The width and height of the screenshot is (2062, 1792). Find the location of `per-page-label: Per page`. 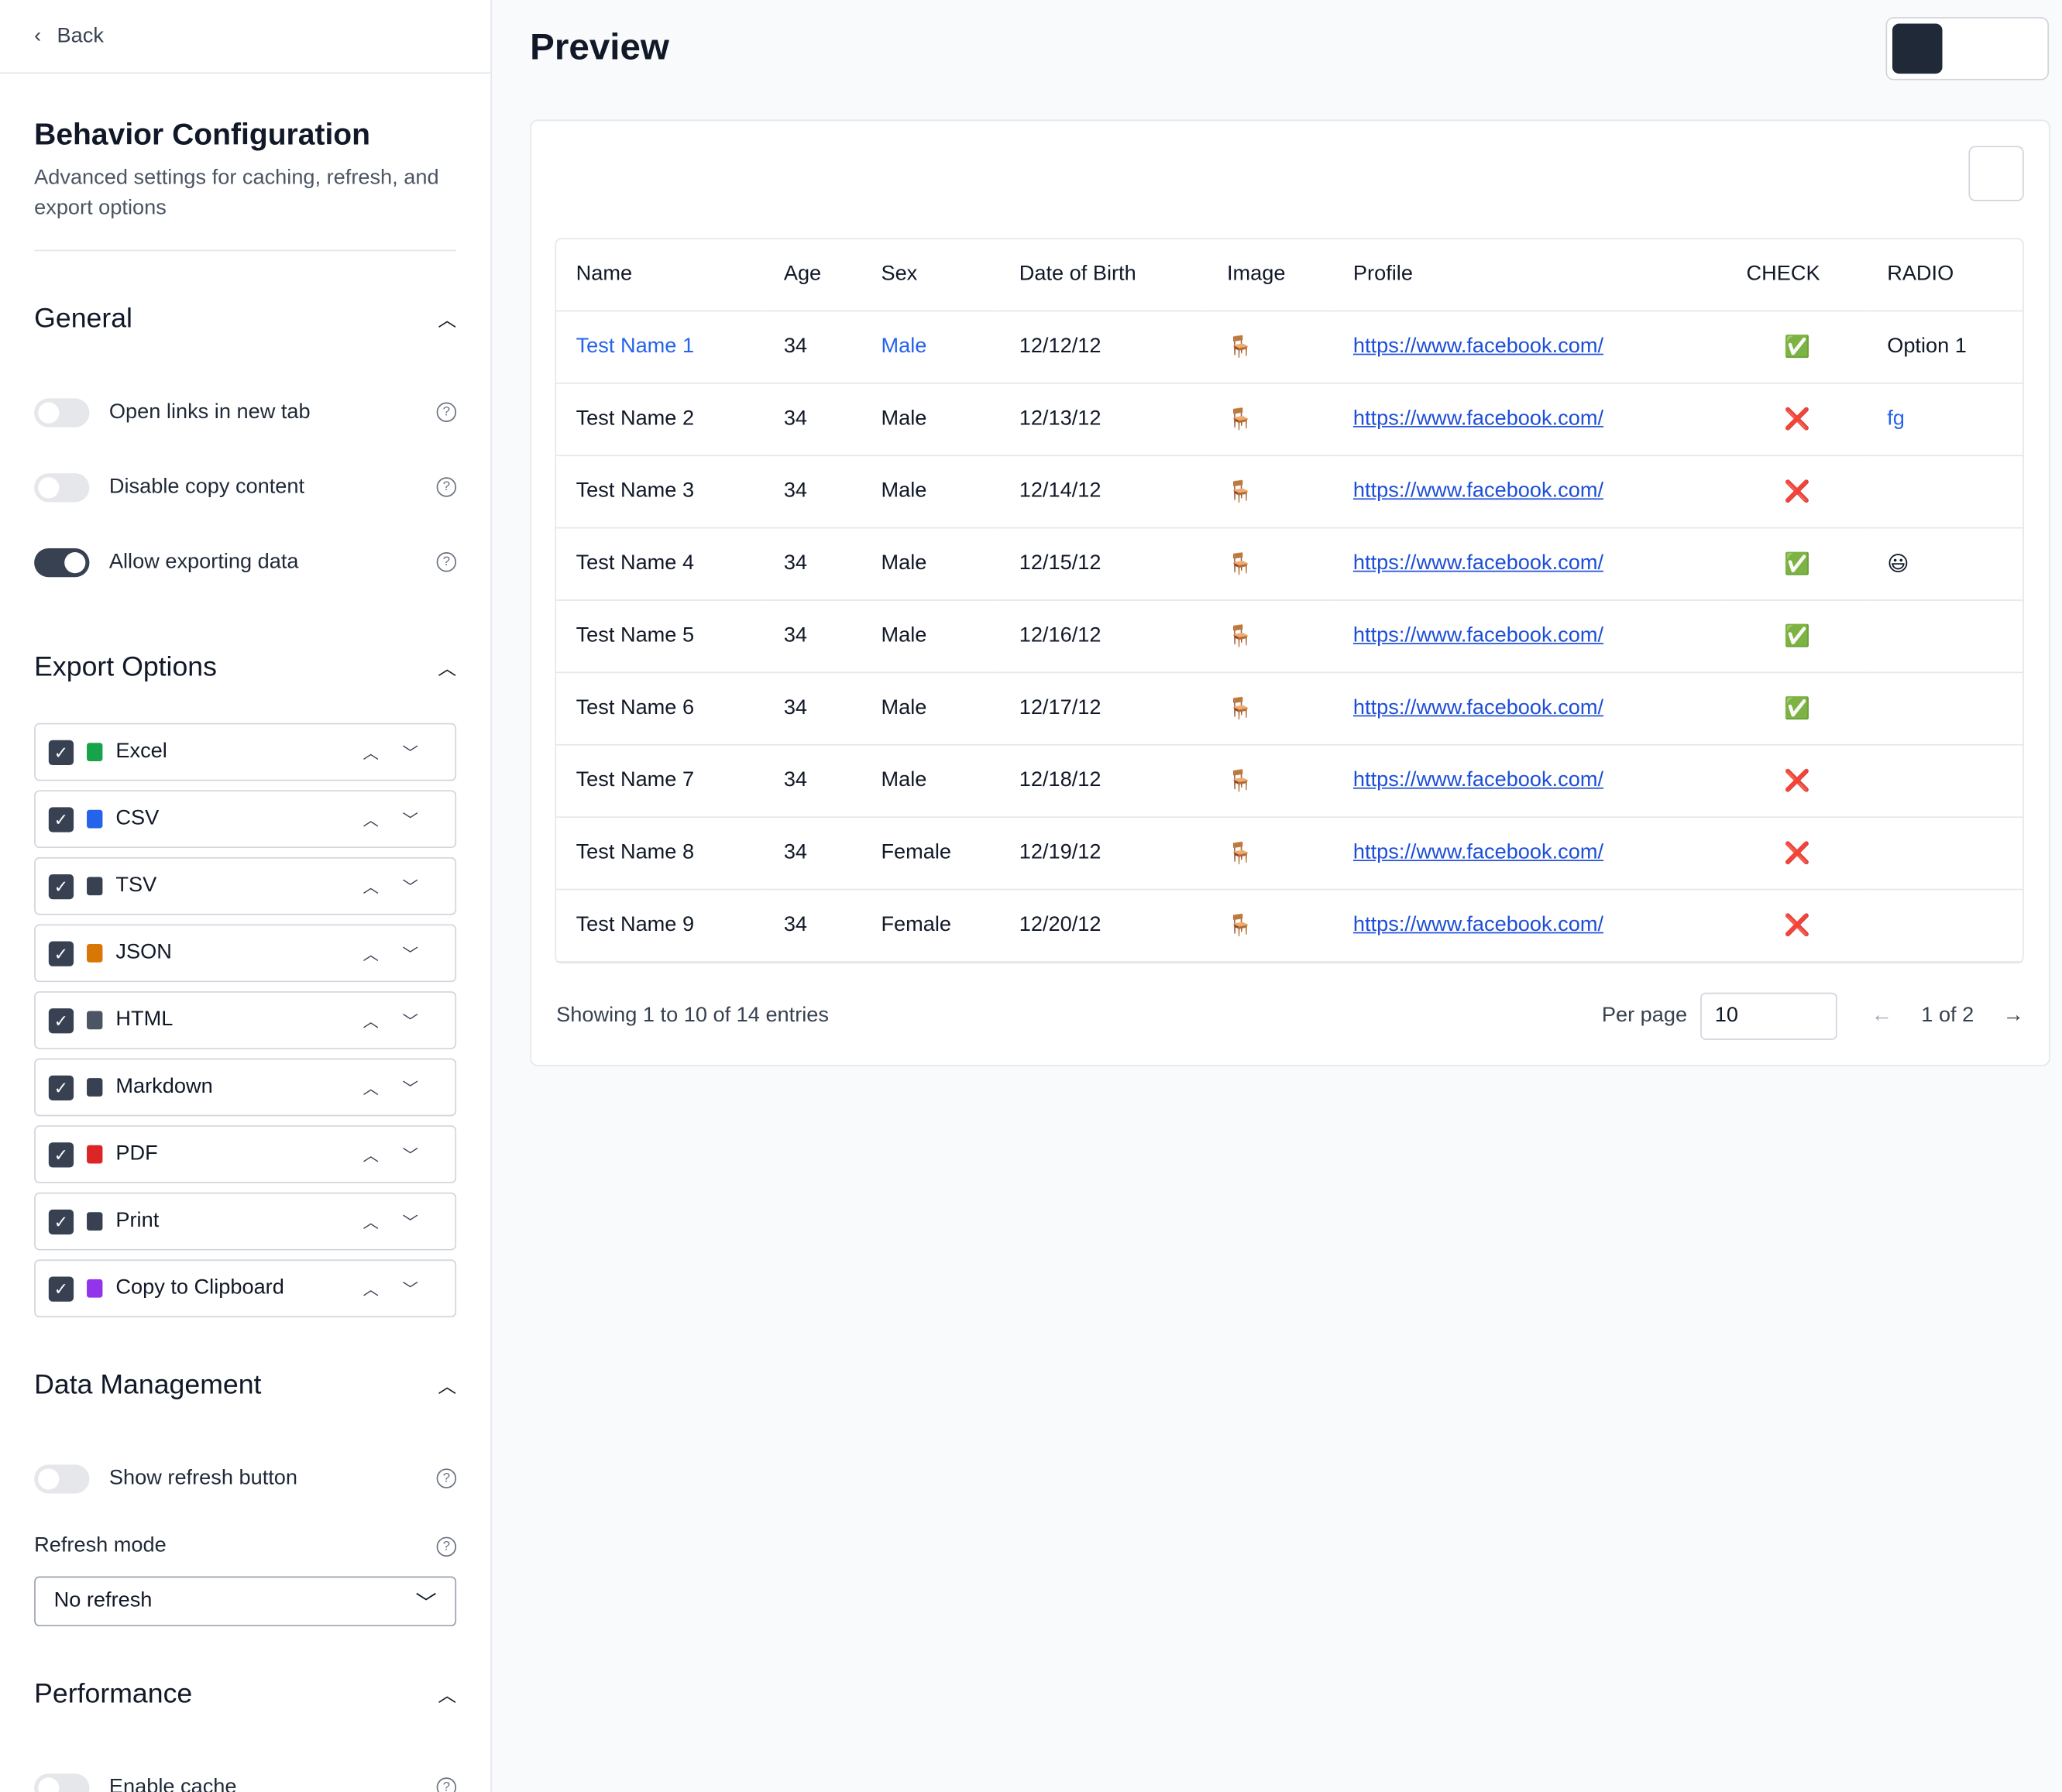

per-page-label: Per page is located at coordinates (1645, 1015).